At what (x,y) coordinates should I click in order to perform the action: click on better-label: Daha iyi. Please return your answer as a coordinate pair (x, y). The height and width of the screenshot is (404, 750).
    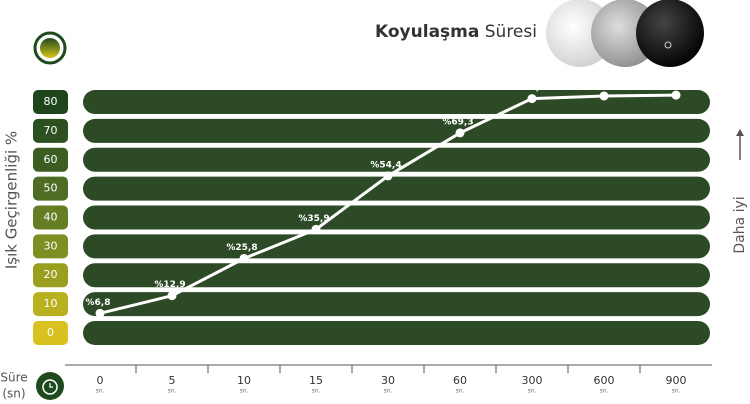
    Looking at the image, I should click on (740, 224).